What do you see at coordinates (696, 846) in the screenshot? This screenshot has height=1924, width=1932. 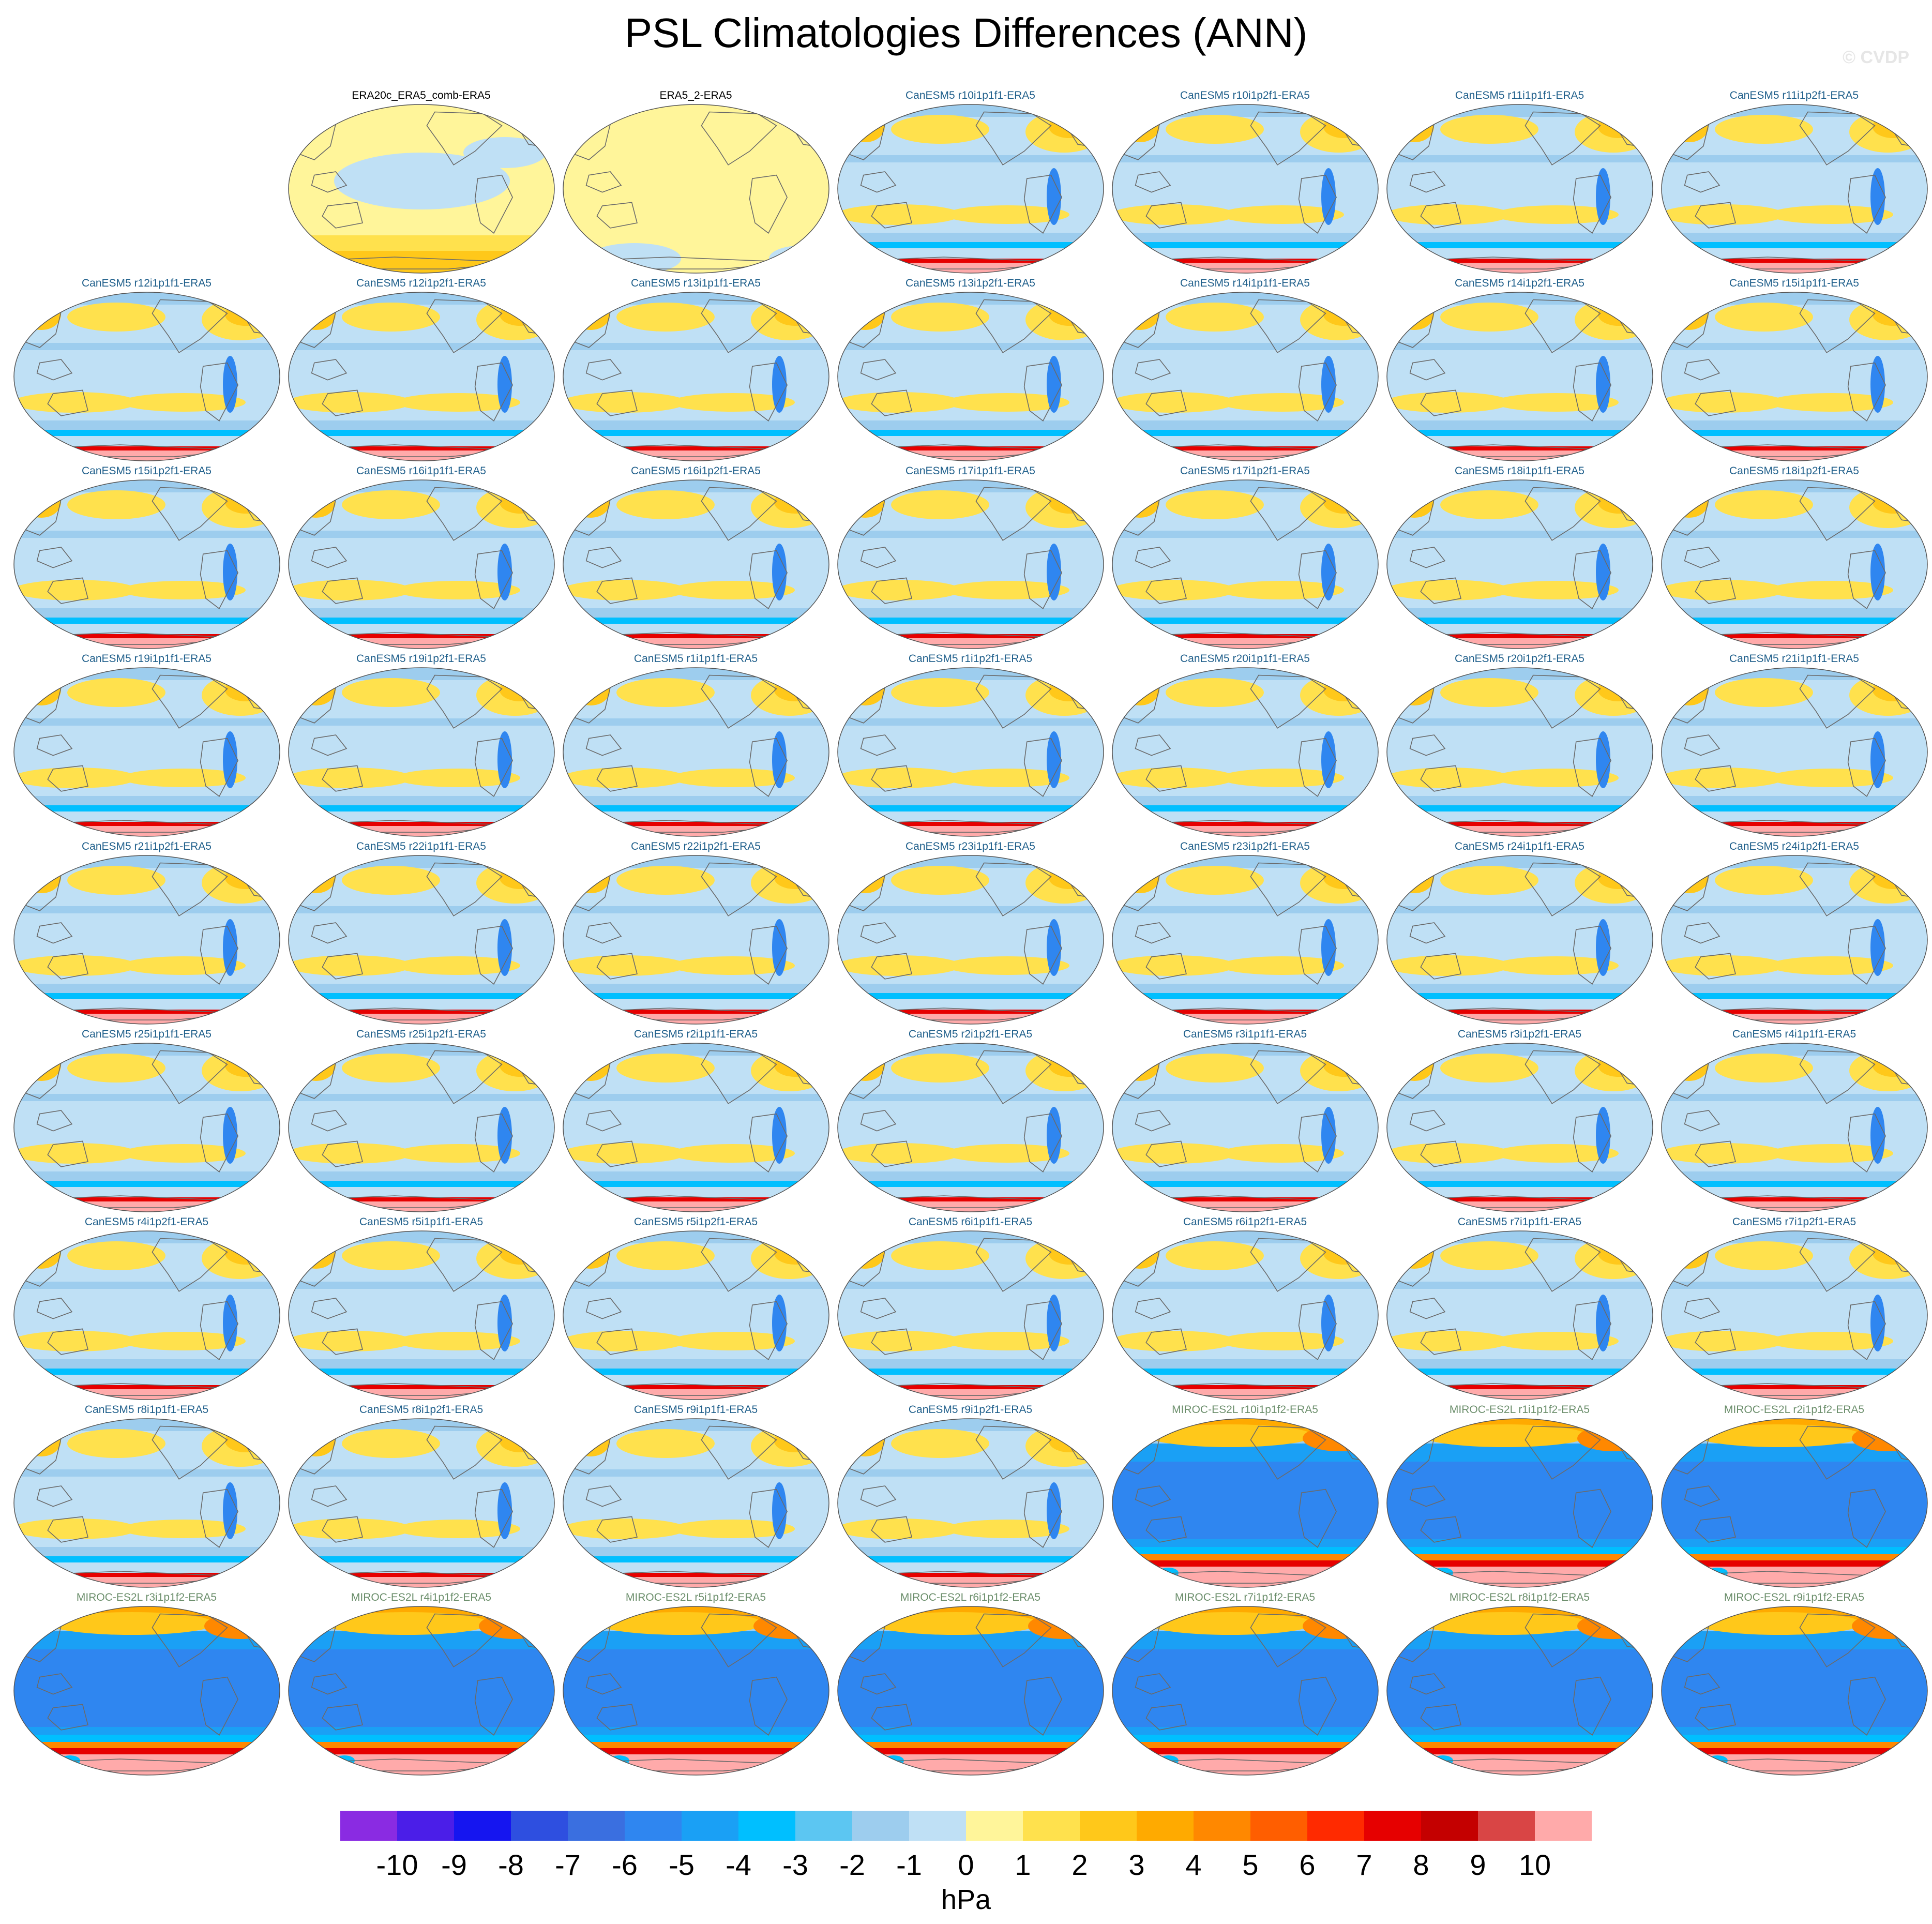 I see `panel-title: CanESM5 r22i1p2f1-ERA5` at bounding box center [696, 846].